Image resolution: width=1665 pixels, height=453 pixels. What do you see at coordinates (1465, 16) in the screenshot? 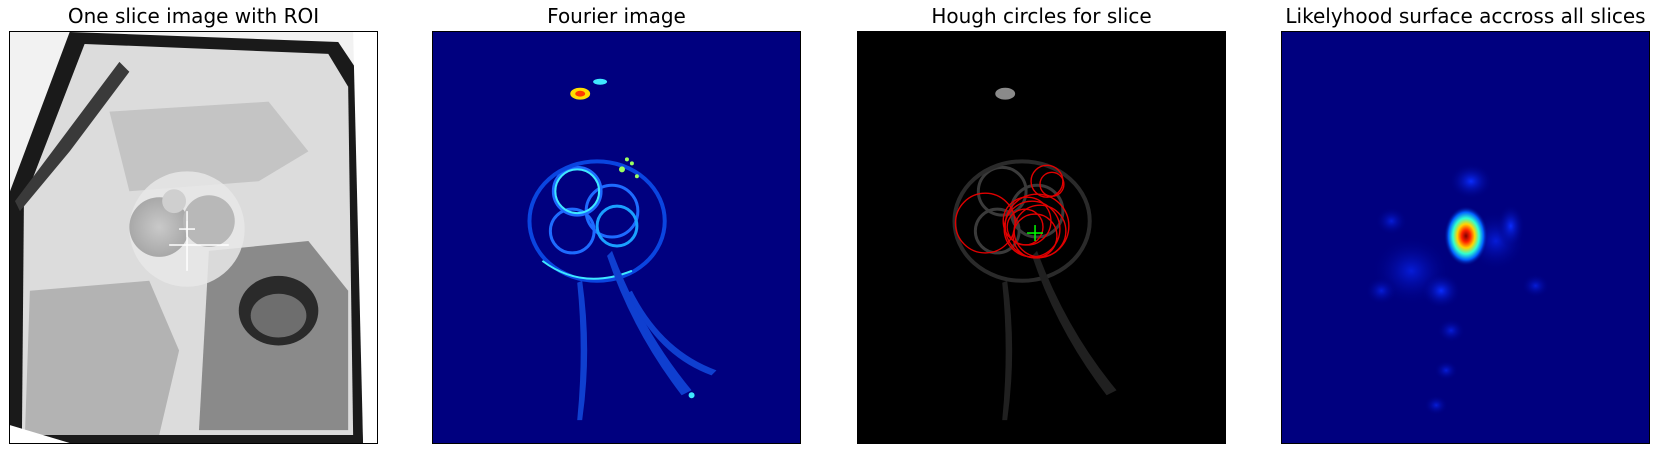
I see `panel-title-likelihood: Likelyhood surface accross all slices` at bounding box center [1465, 16].